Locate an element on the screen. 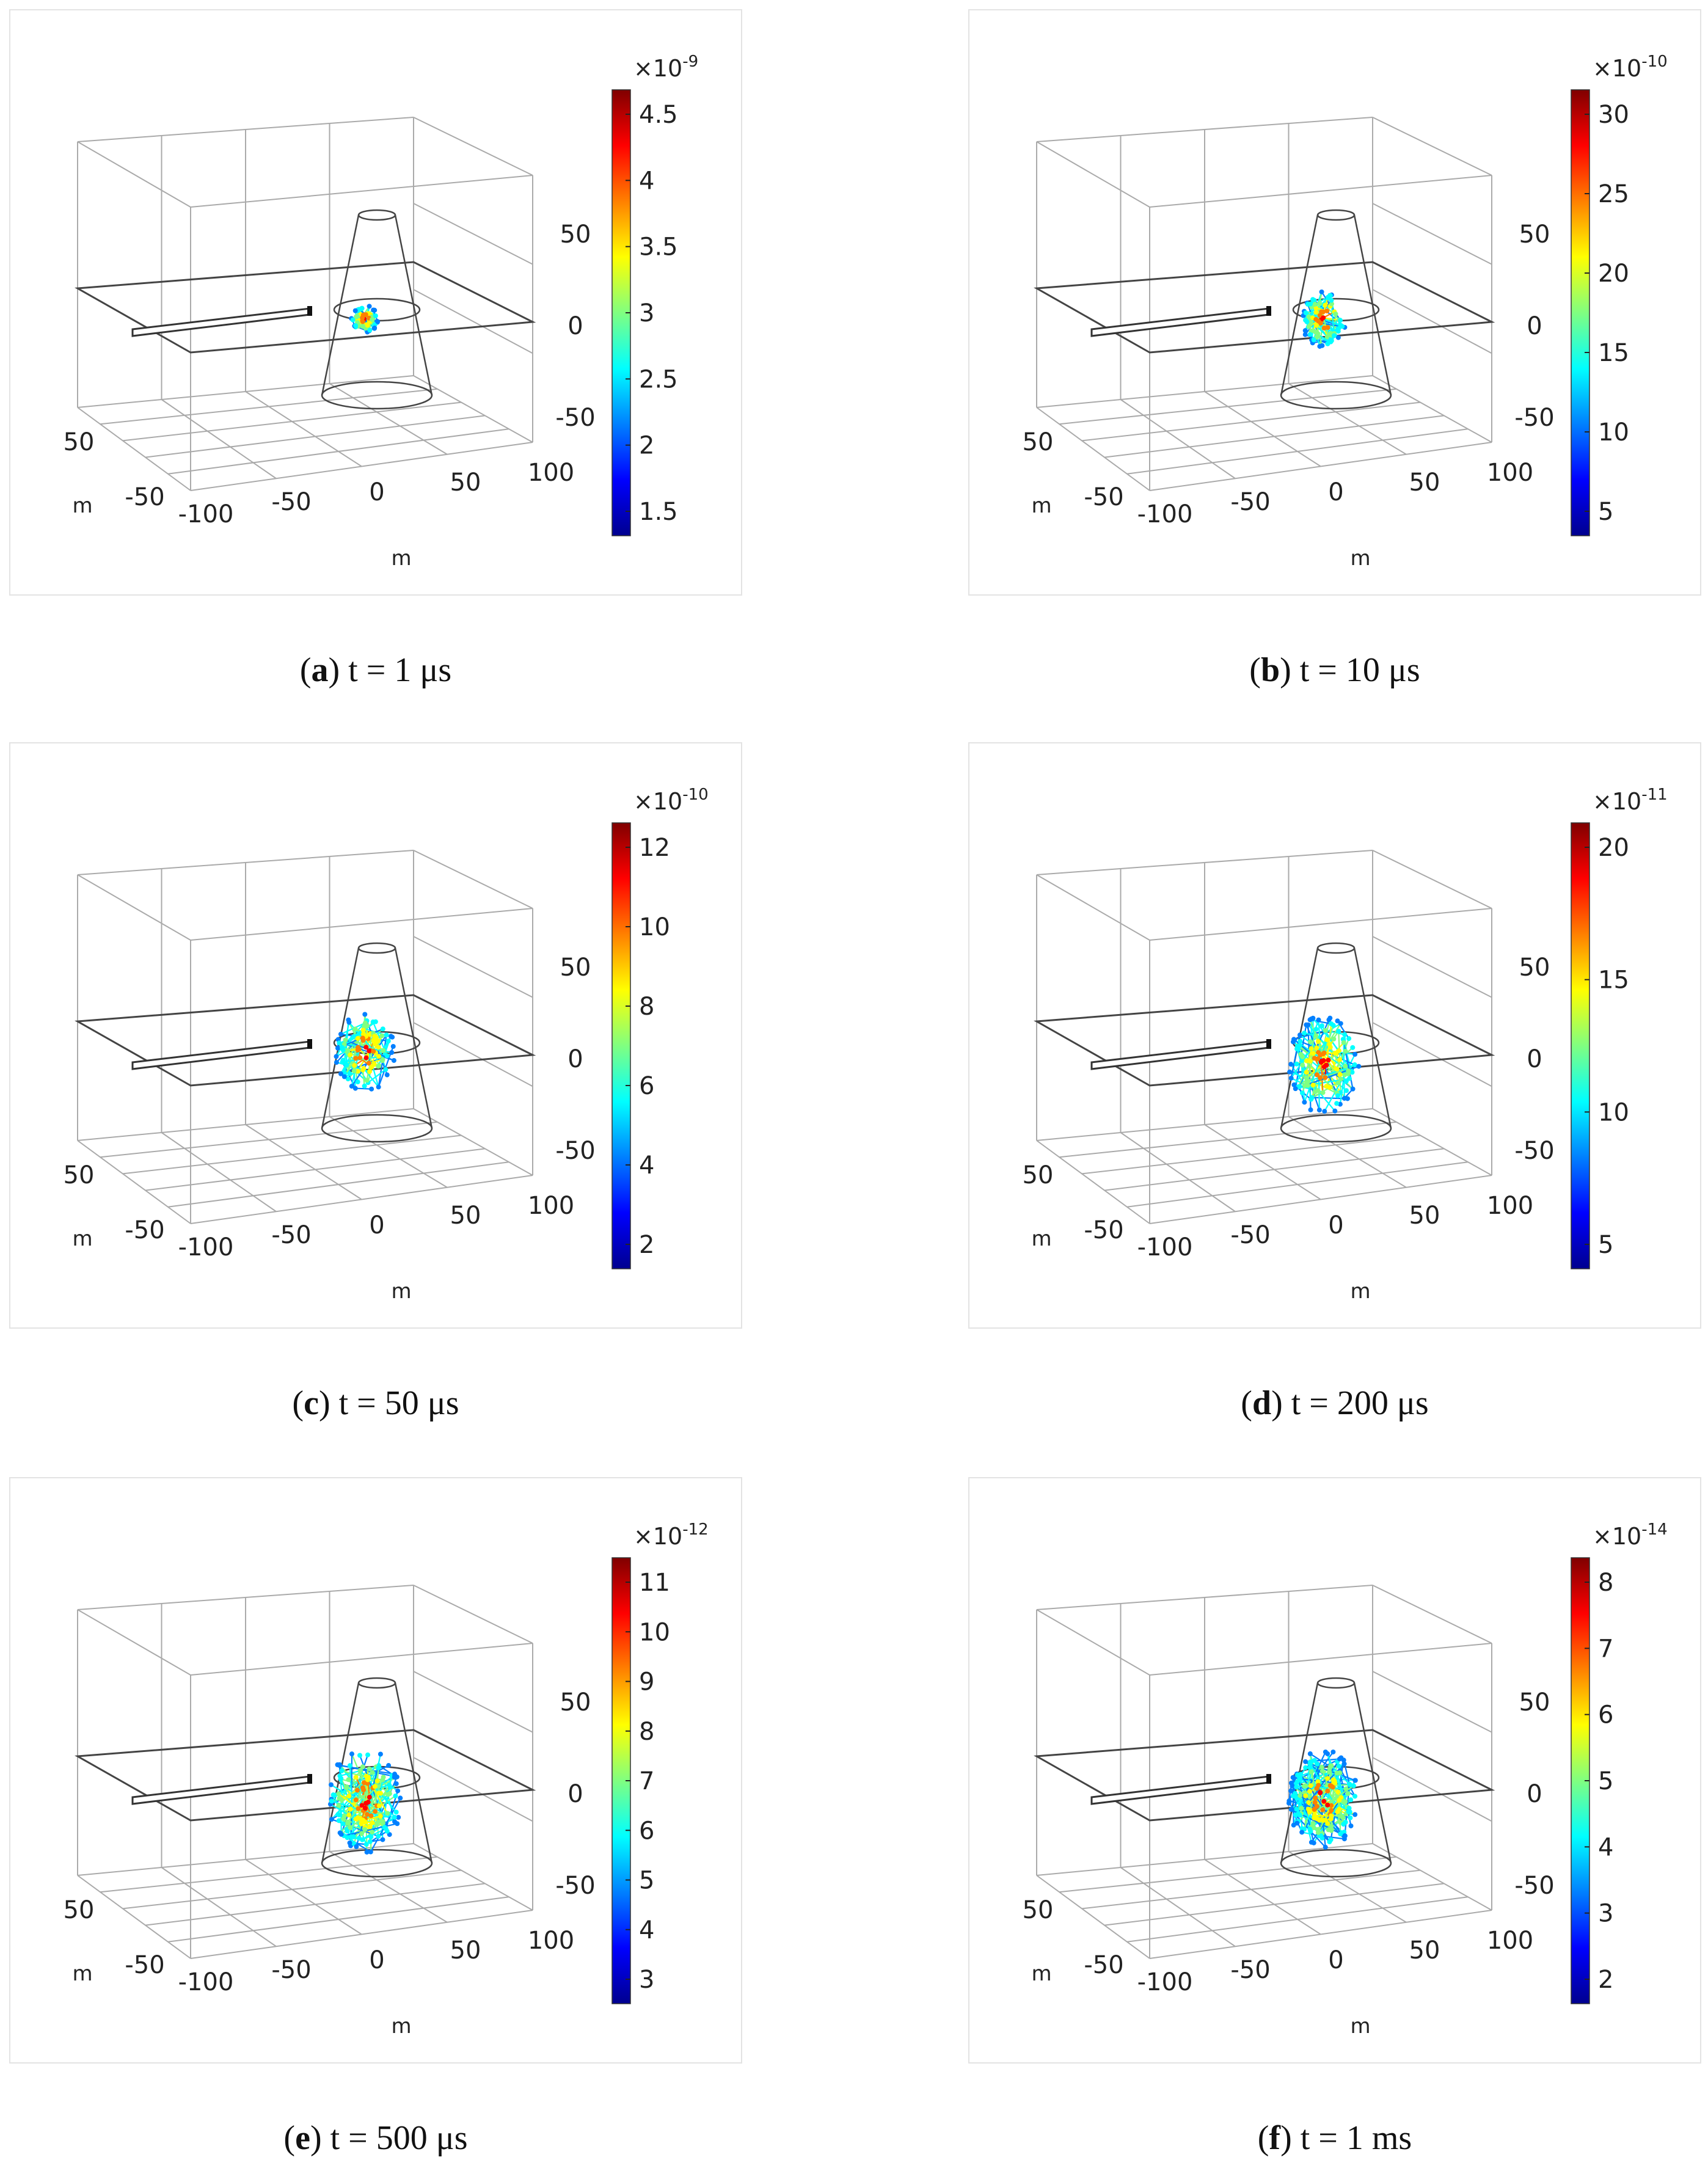  plot-3d-c: -100 -50 0 50 100 m 50 -50 m 50 0 -50 ×10⁻¹⁰ 12 10 8 6 4 2 is located at coordinates (386, 1045).